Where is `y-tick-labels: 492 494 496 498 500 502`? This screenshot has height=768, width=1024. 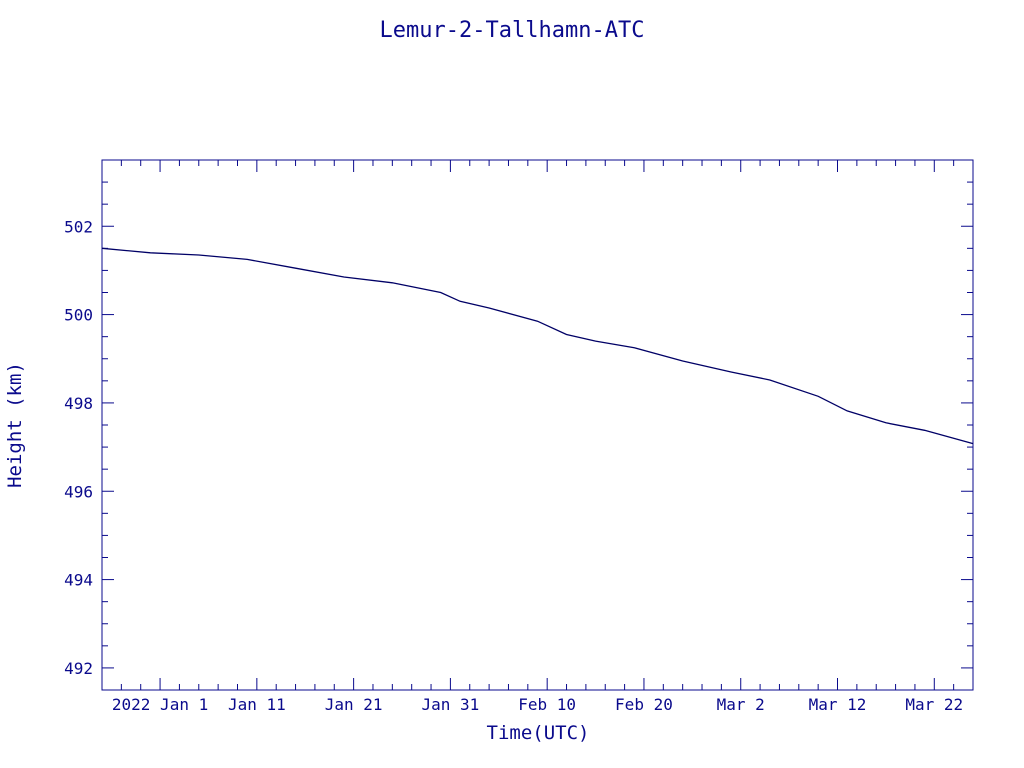
y-tick-labels: 492 494 496 498 500 502 is located at coordinates (78, 447).